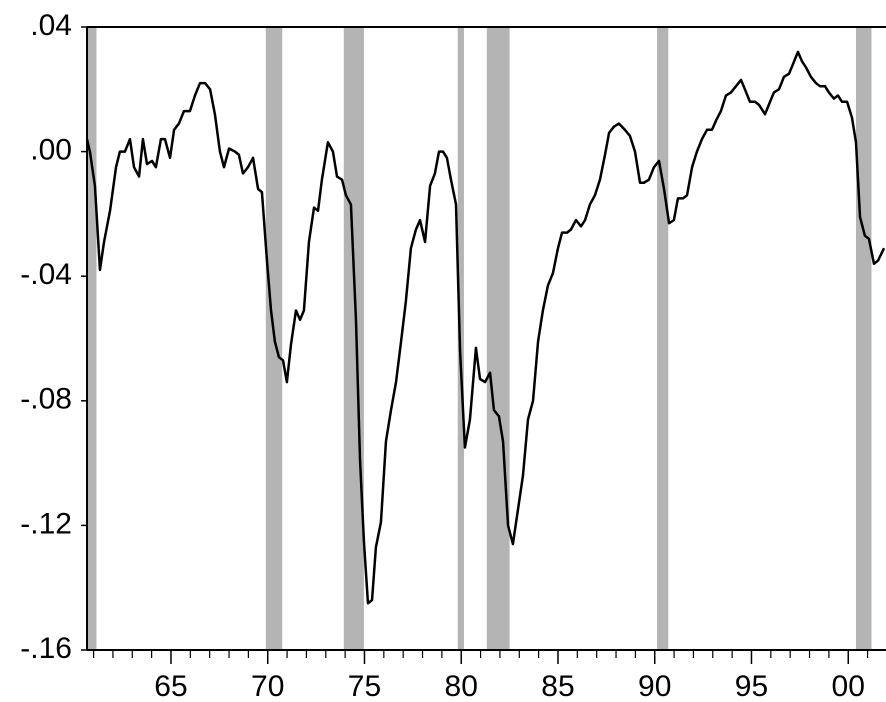  What do you see at coordinates (848, 686) in the screenshot?
I see `x-tick-label: 00` at bounding box center [848, 686].